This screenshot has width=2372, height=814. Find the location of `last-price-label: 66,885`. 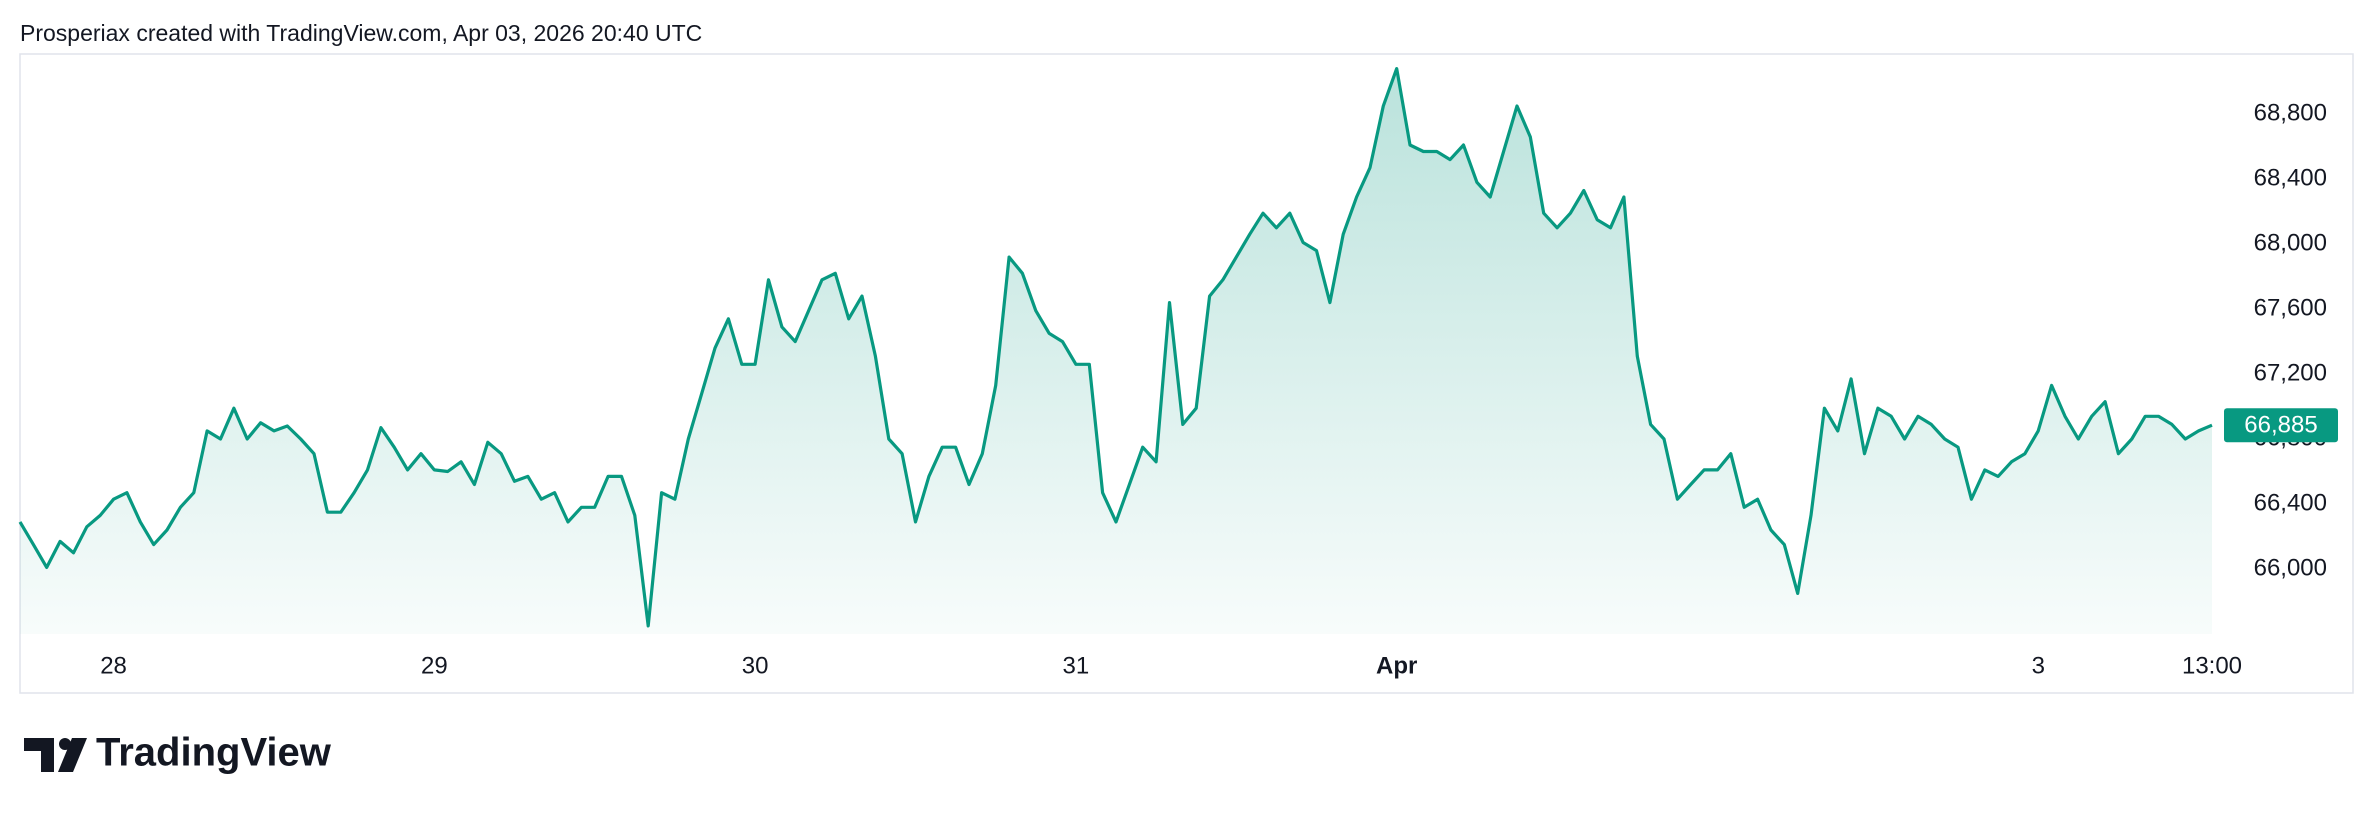

last-price-label: 66,885 is located at coordinates (2280, 425).